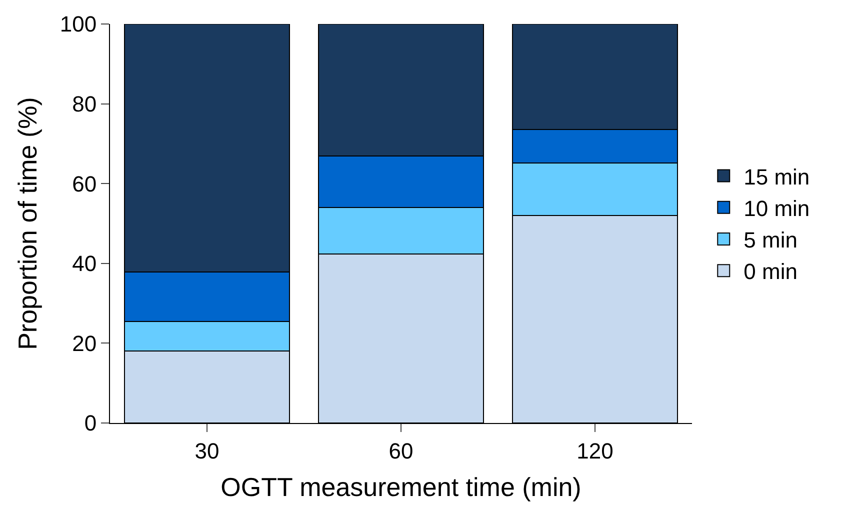  Describe the element at coordinates (771, 271) in the screenshot. I see `legend-label: 0 min` at that location.